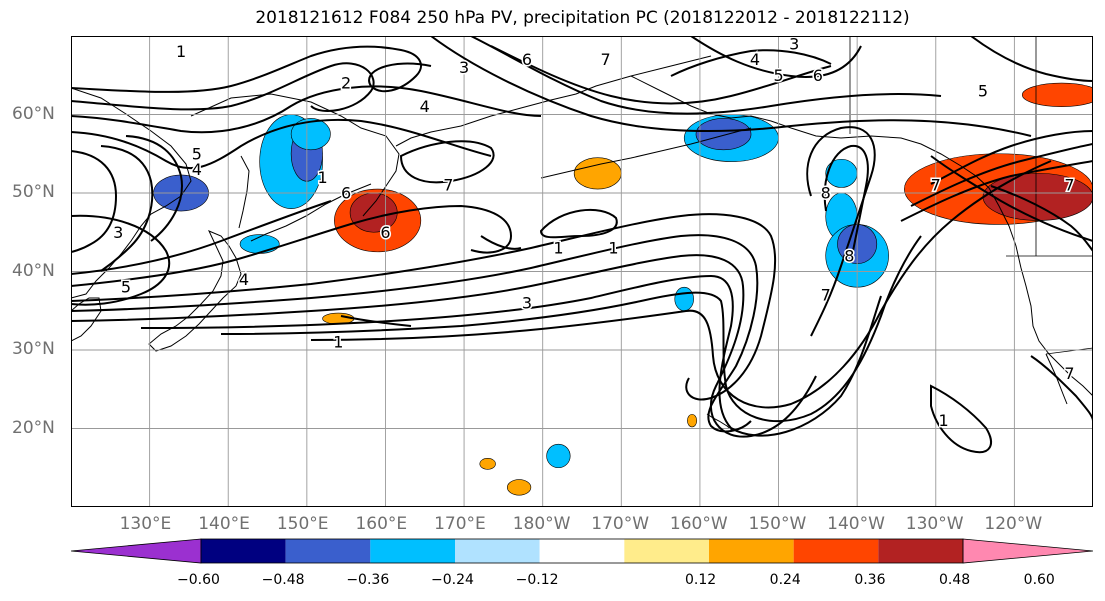 The height and width of the screenshot is (601, 1105). What do you see at coordinates (955, 580) in the screenshot?
I see `colorbar-tick-label: 0.48` at bounding box center [955, 580].